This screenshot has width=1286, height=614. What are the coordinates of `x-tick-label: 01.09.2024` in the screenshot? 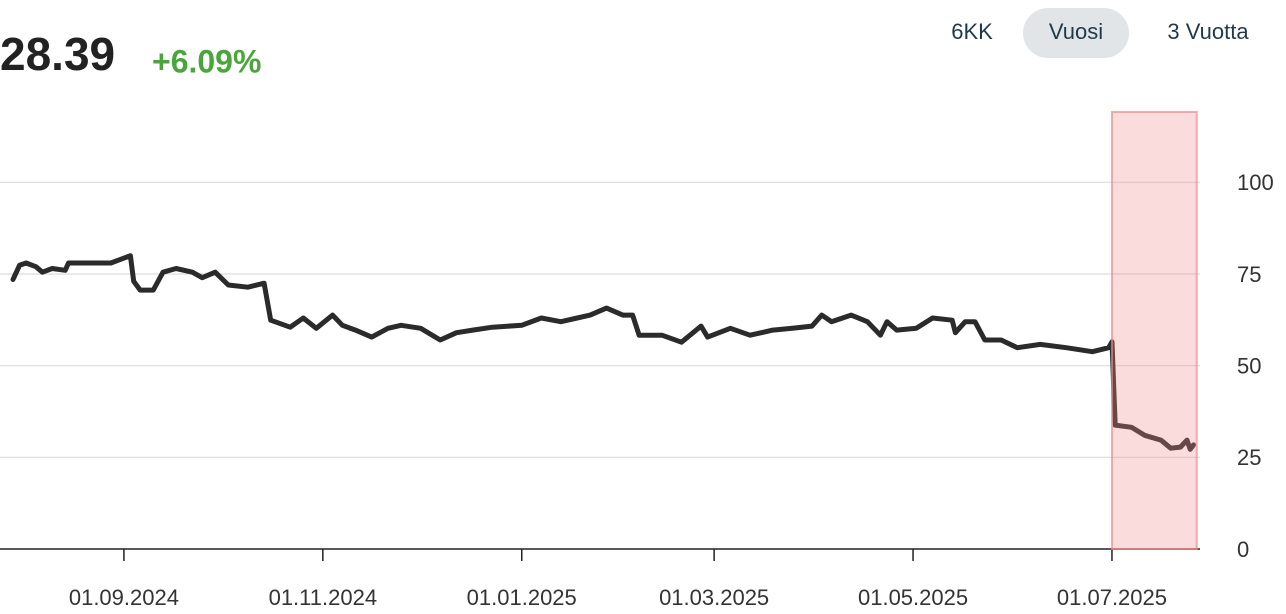 It's located at (124, 597).